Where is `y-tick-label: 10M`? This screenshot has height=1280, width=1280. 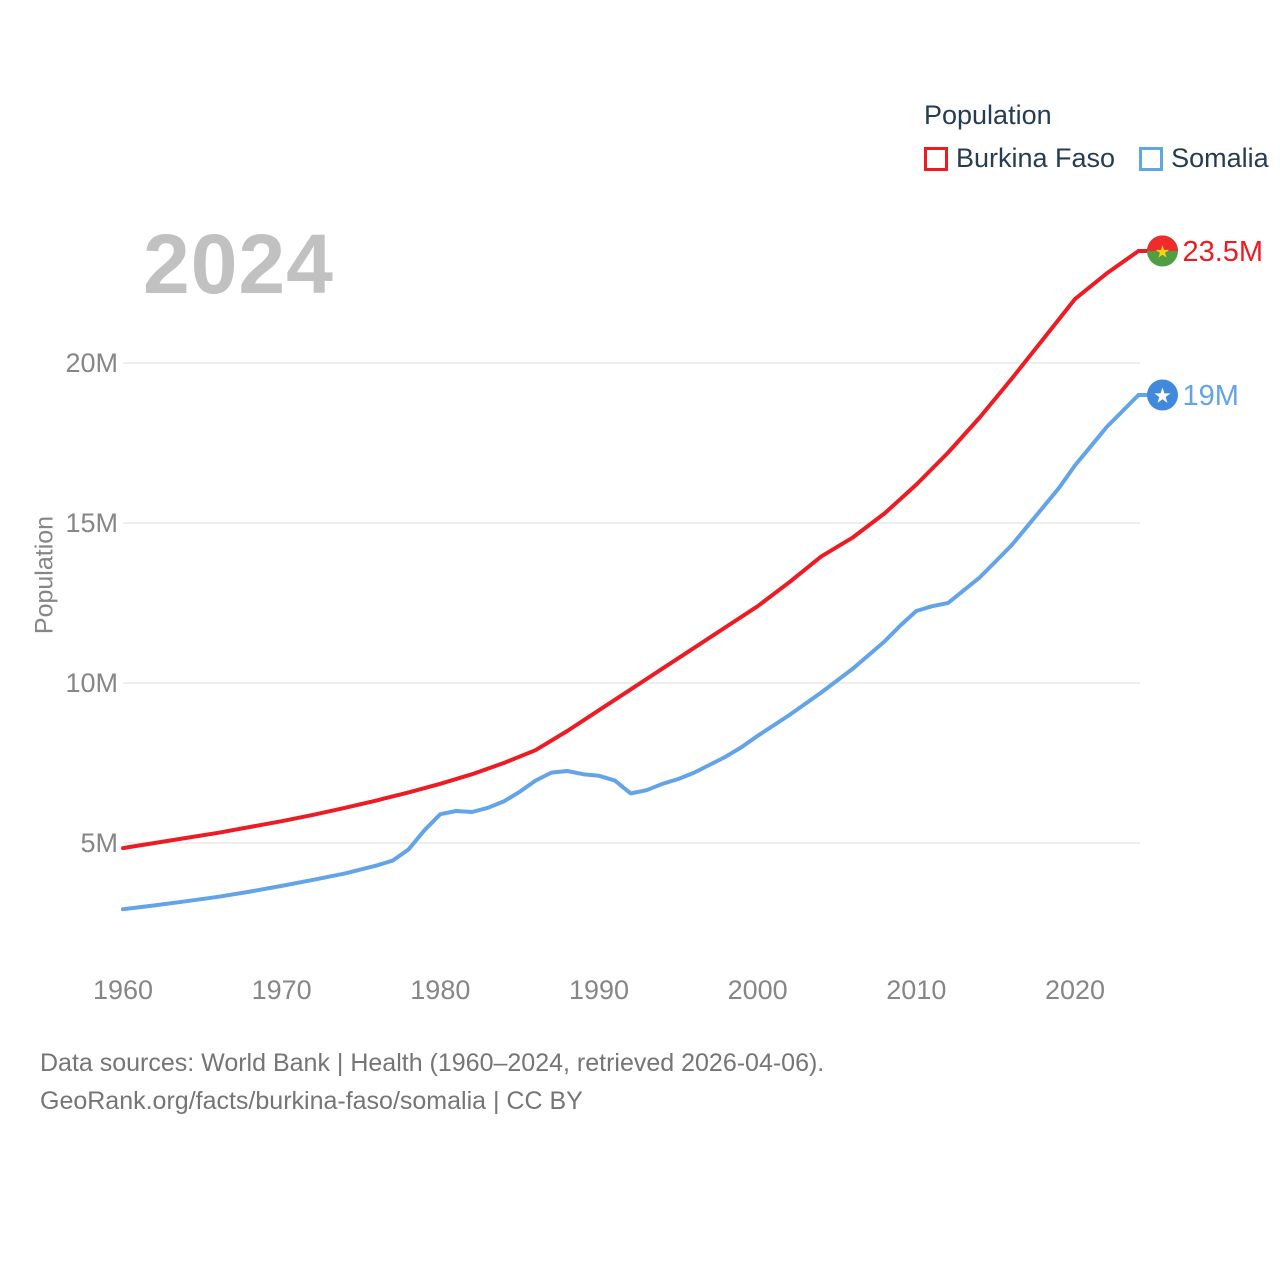
y-tick-label: 10M is located at coordinates (91, 683).